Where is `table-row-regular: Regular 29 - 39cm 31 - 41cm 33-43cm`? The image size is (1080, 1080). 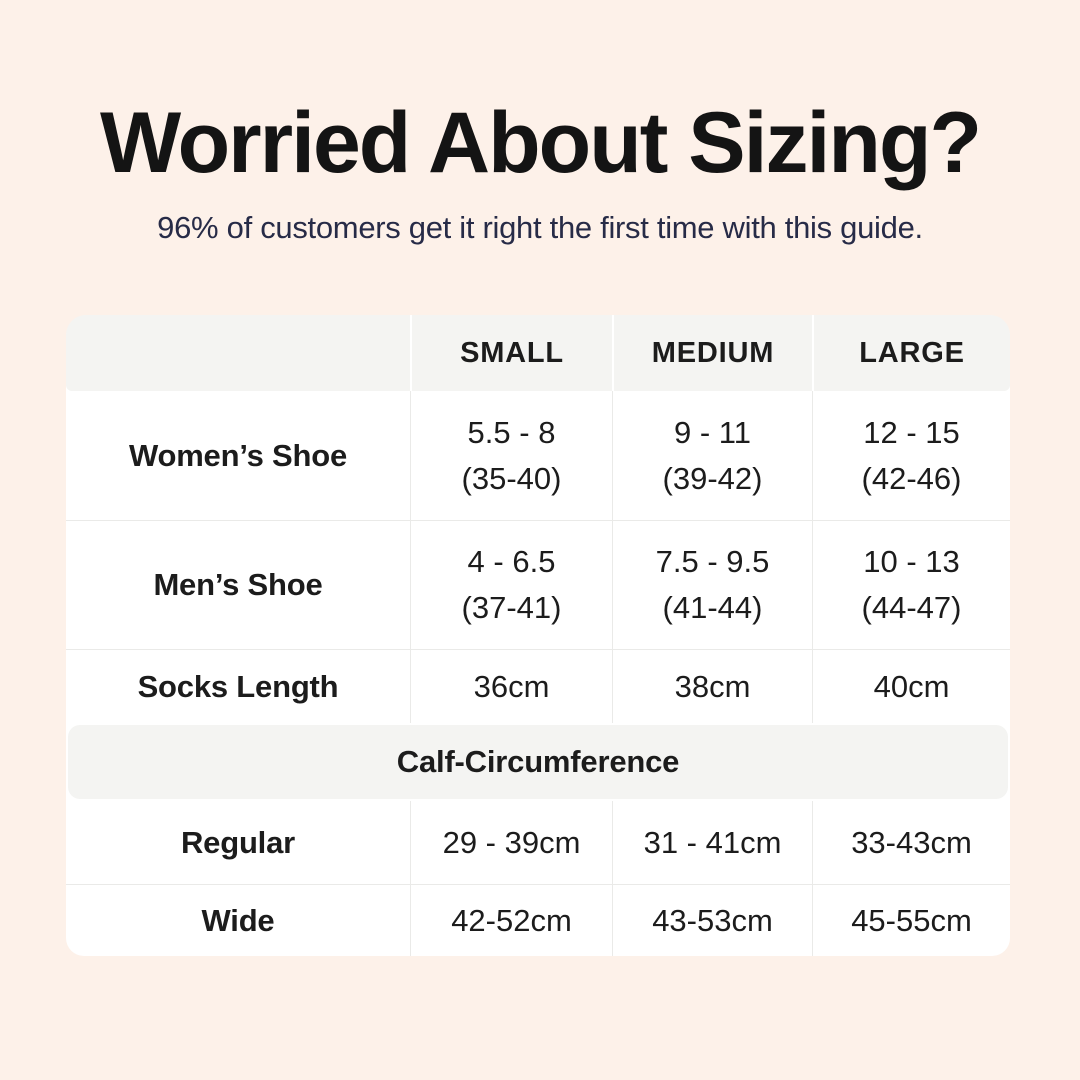
table-row-regular: Regular 29 - 39cm 31 - 41cm 33-43cm is located at coordinates (538, 843).